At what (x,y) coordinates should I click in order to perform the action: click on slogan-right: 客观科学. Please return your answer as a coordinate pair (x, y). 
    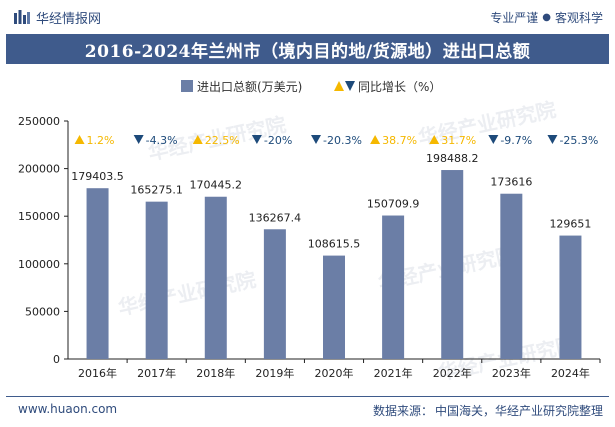
    Looking at the image, I should click on (578, 18).